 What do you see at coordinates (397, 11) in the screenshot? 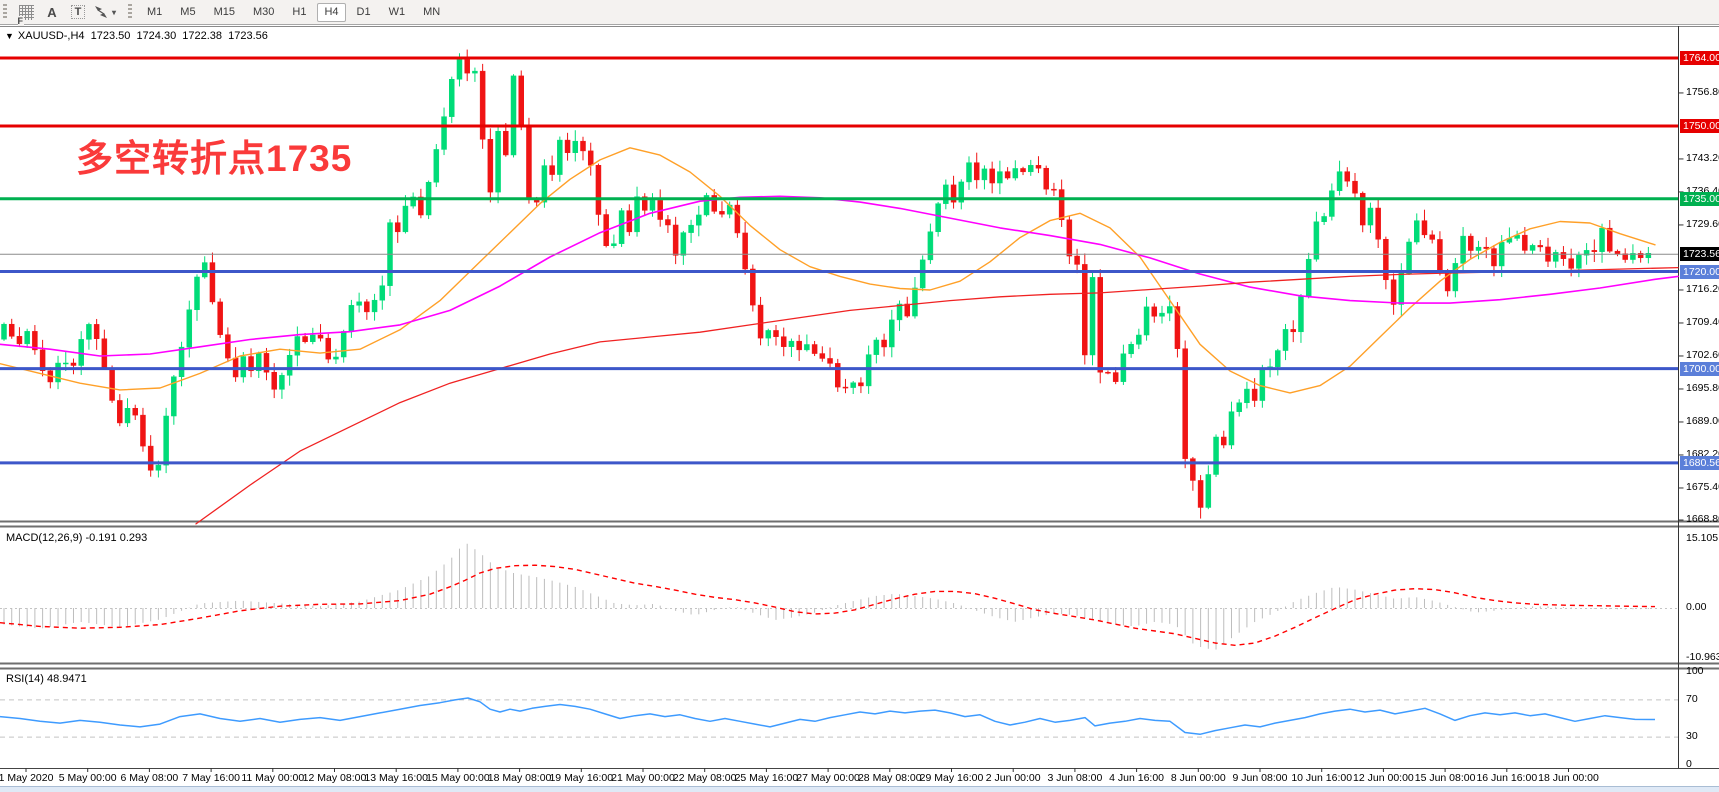
I see `timeframe-button-w1: W1` at bounding box center [397, 11].